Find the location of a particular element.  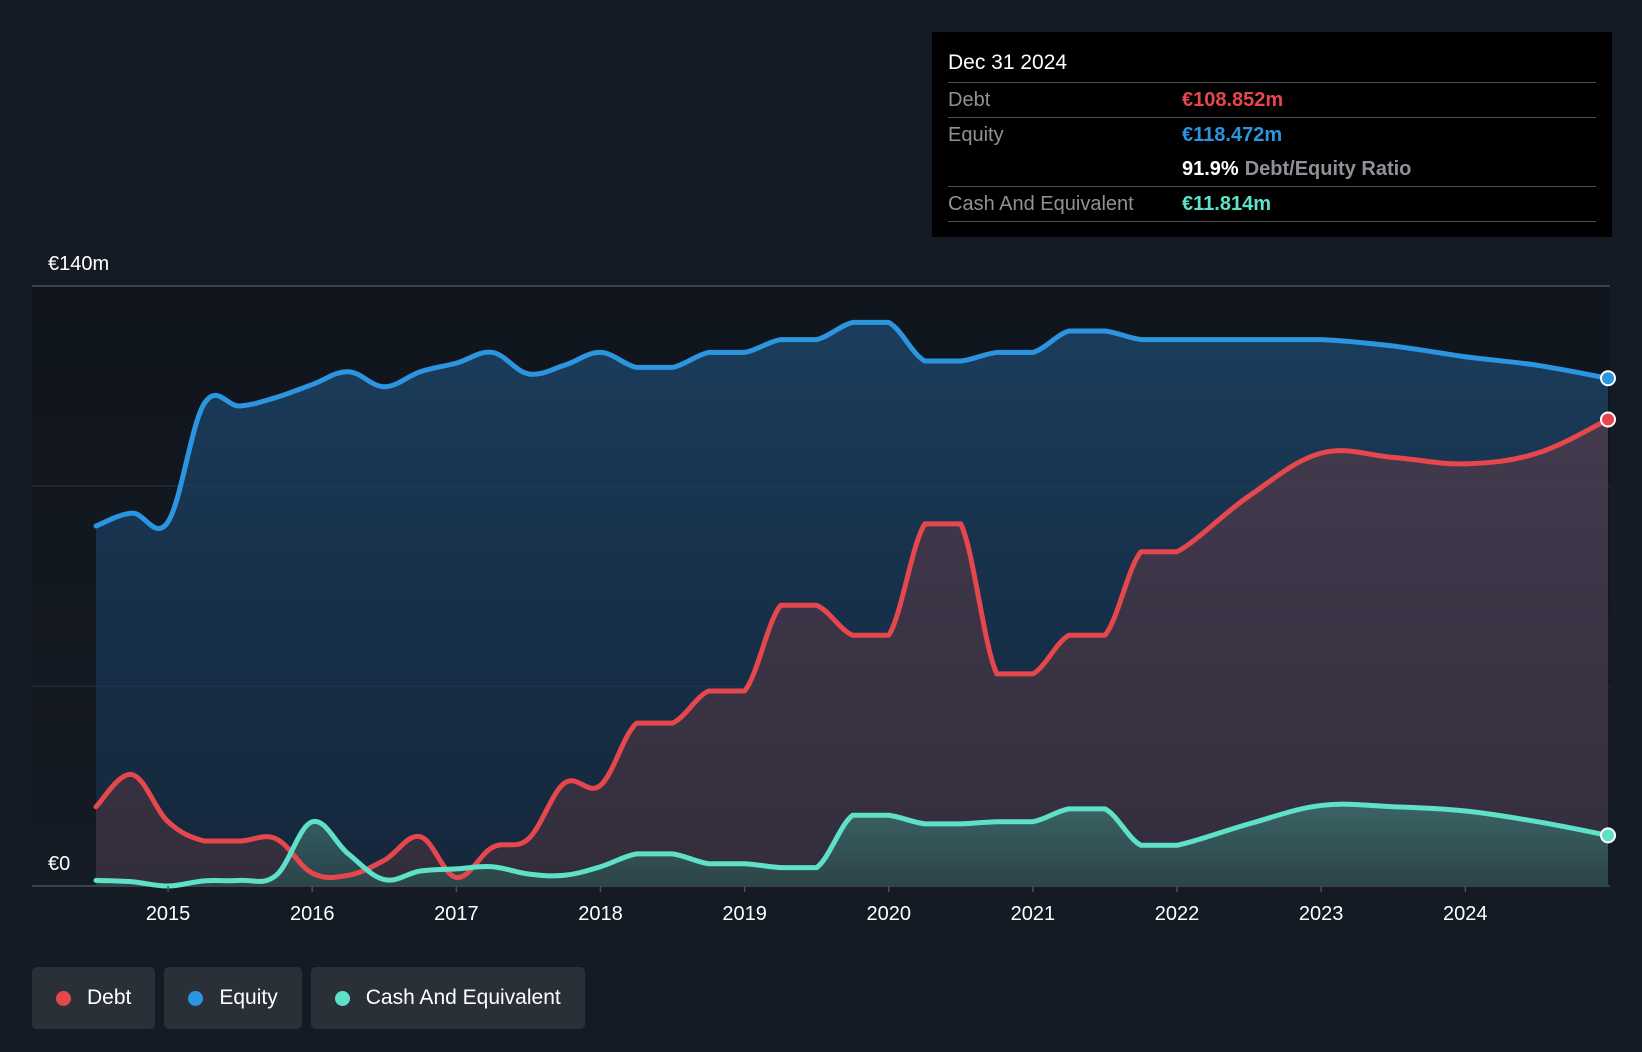

x-tick-label: 2015 is located at coordinates (168, 914).